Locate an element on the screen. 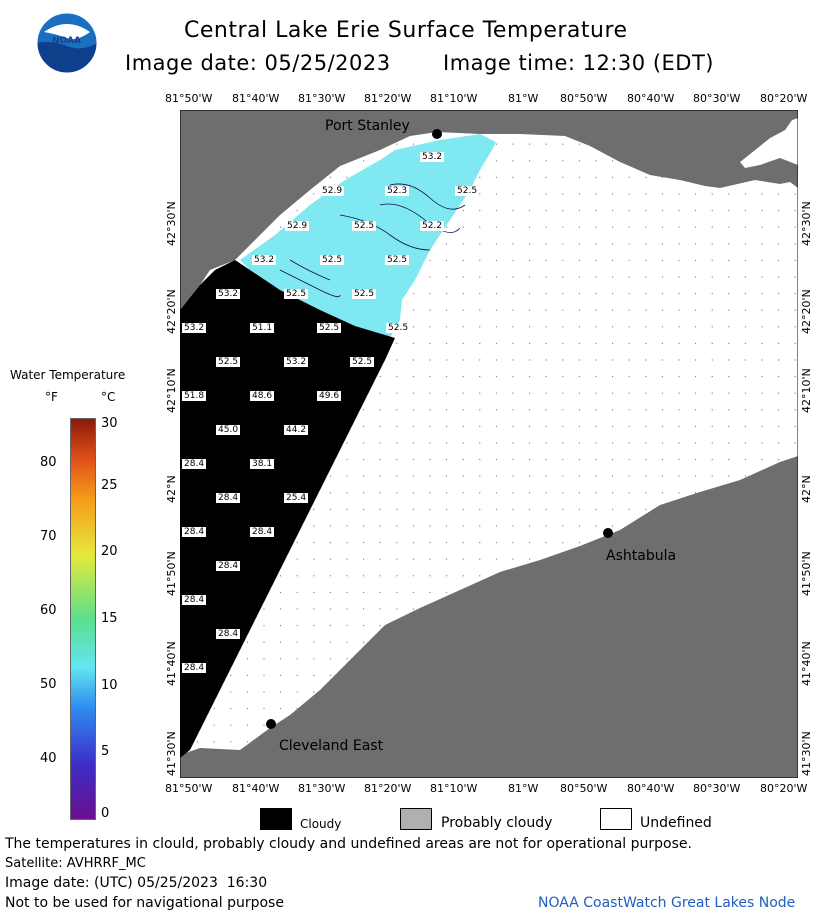 Image resolution: width=837 pixels, height=919 pixels. credit-text: NOAA CoastWatch Great Lakes Node is located at coordinates (667, 903).